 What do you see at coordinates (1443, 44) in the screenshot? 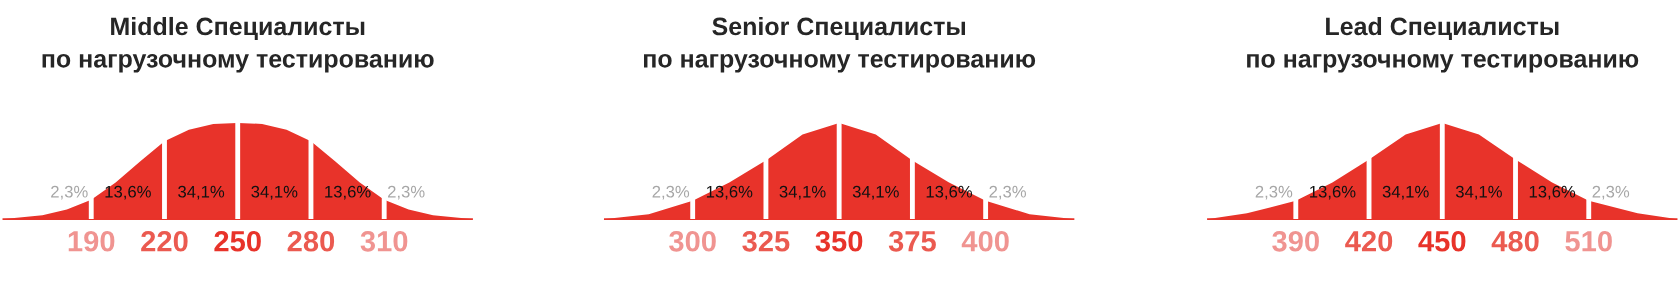
I see `chart-title: Lead Специалисты по нагрузочному тестированию` at bounding box center [1443, 44].